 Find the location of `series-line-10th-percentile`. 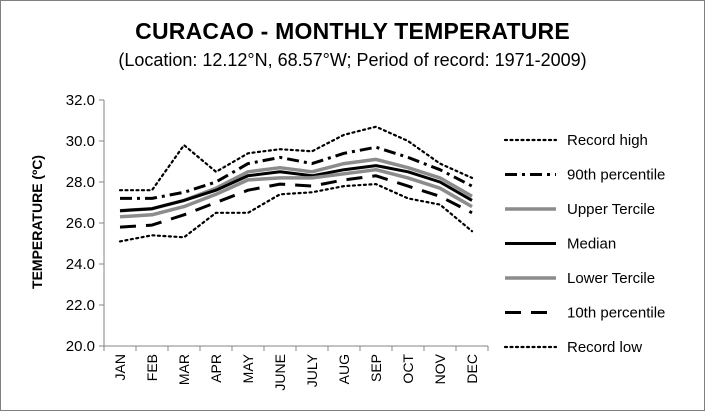

series-line-10th-percentile is located at coordinates (296, 201).